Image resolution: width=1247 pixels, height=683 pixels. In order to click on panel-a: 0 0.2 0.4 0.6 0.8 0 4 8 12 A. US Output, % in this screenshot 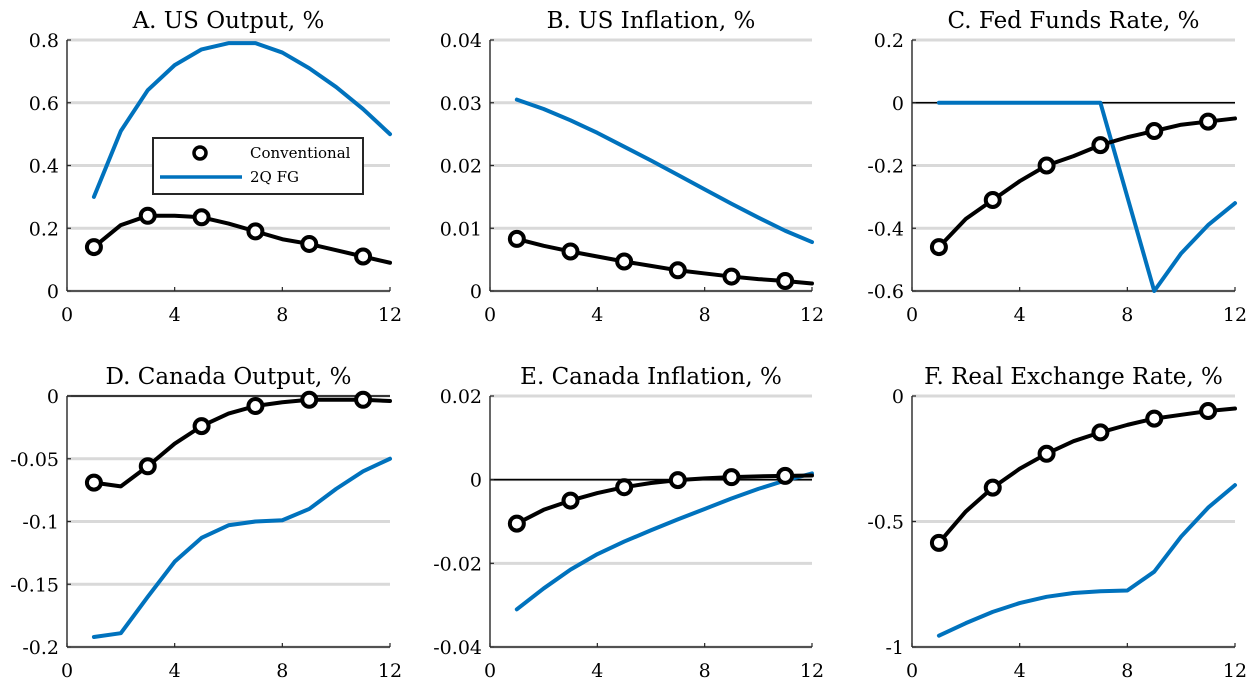, I will do `click(215, 167)`.